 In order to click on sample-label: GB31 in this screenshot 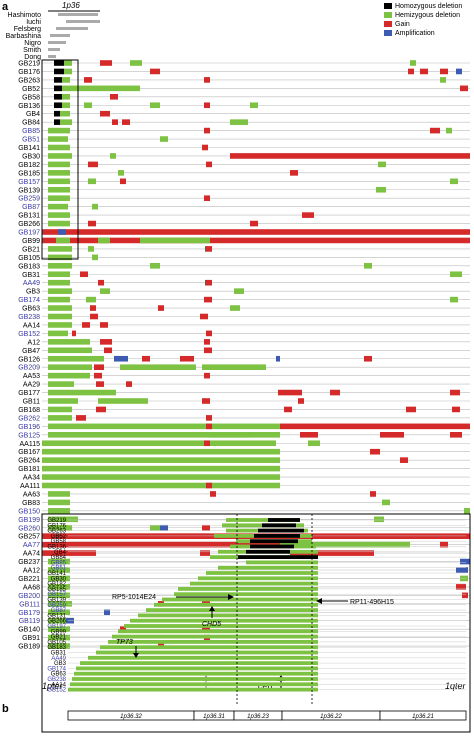, I will do `click(31, 275)`.